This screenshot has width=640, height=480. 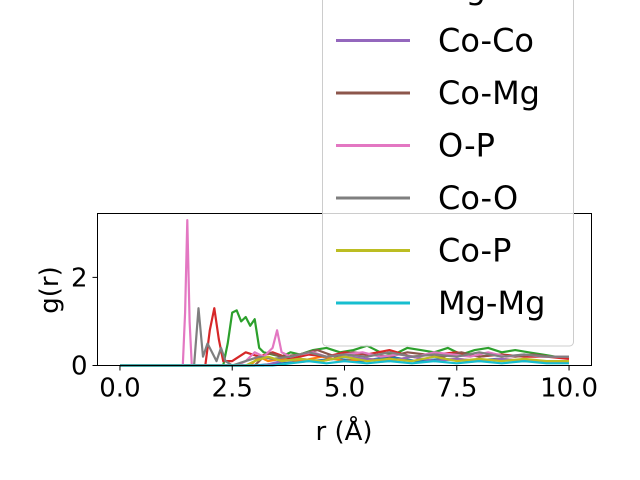 I want to click on y-axis-title: g(r), so click(x=50, y=289).